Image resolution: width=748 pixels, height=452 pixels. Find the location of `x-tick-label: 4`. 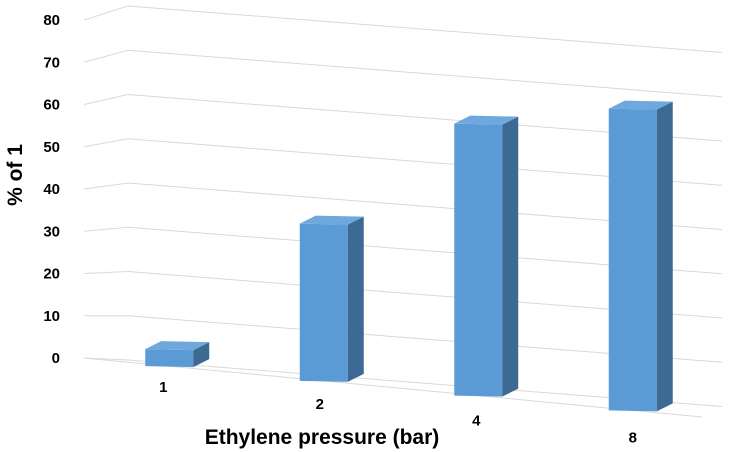

x-tick-label: 4 is located at coordinates (476, 421).